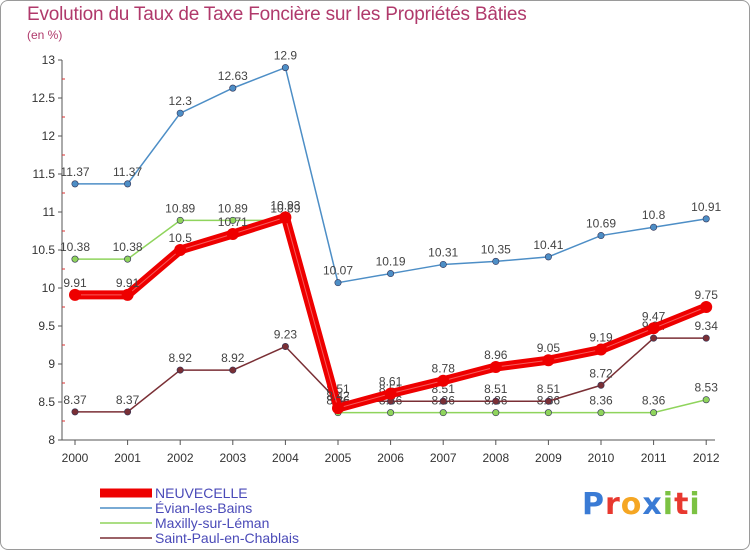  I want to click on logo-letter: t, so click(682, 504).